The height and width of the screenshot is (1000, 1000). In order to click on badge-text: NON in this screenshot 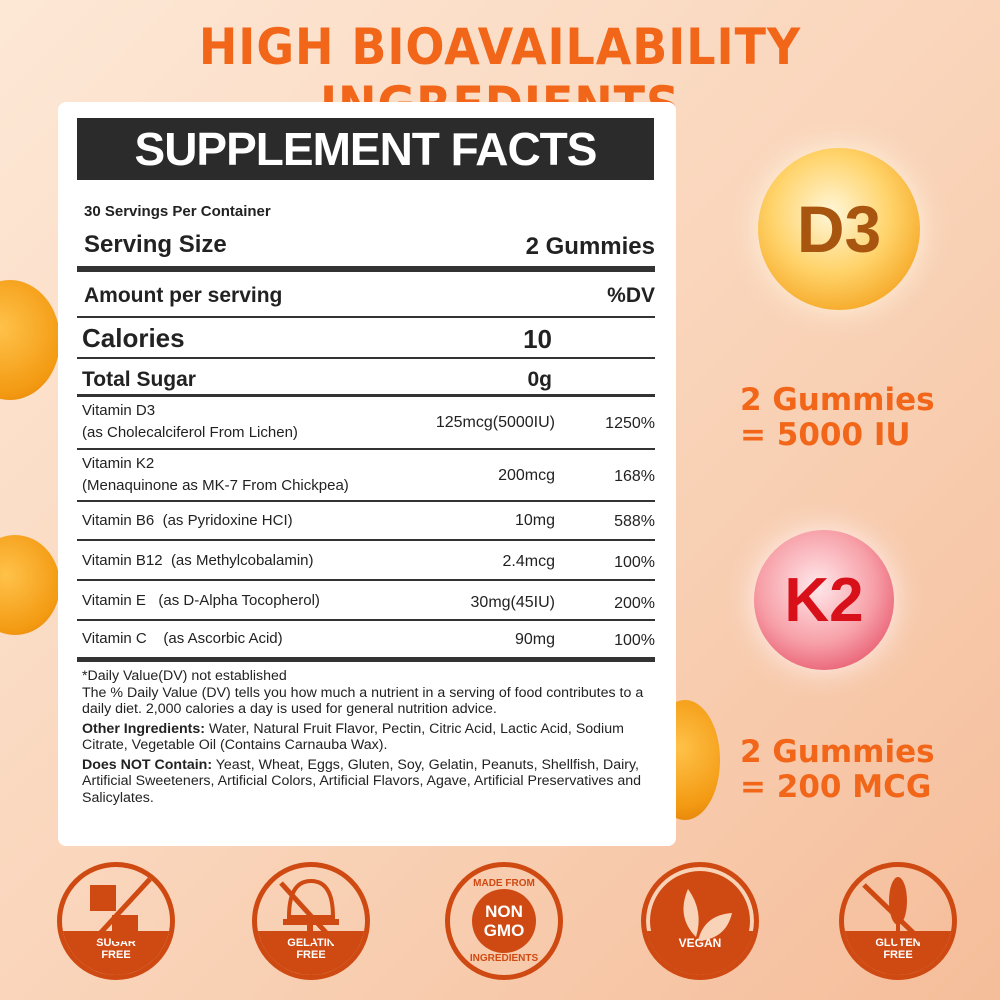, I will do `click(504, 911)`.